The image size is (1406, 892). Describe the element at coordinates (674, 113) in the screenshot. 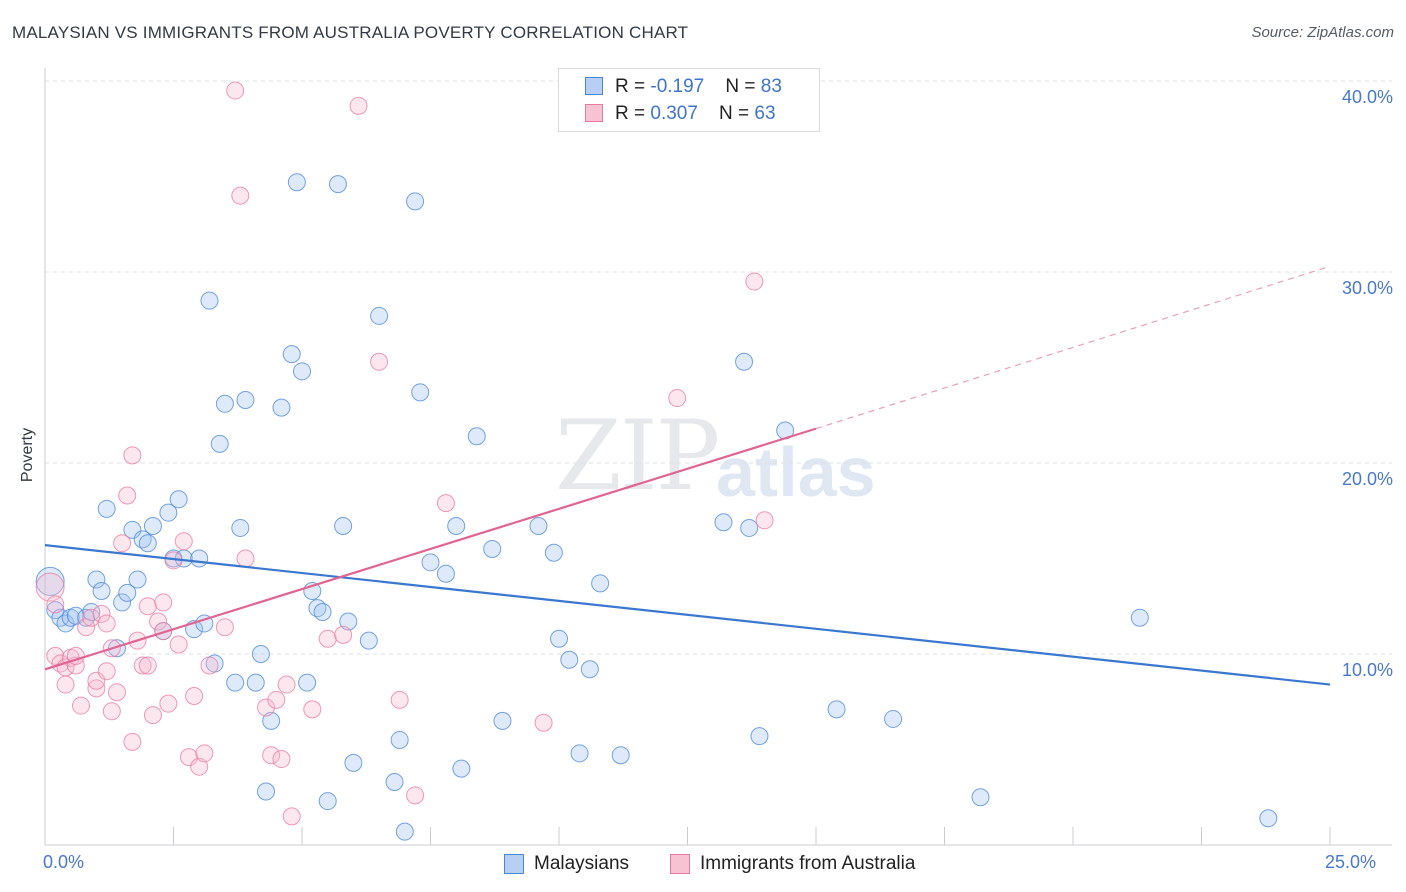

I see `legend-r-value: 0.307` at that location.